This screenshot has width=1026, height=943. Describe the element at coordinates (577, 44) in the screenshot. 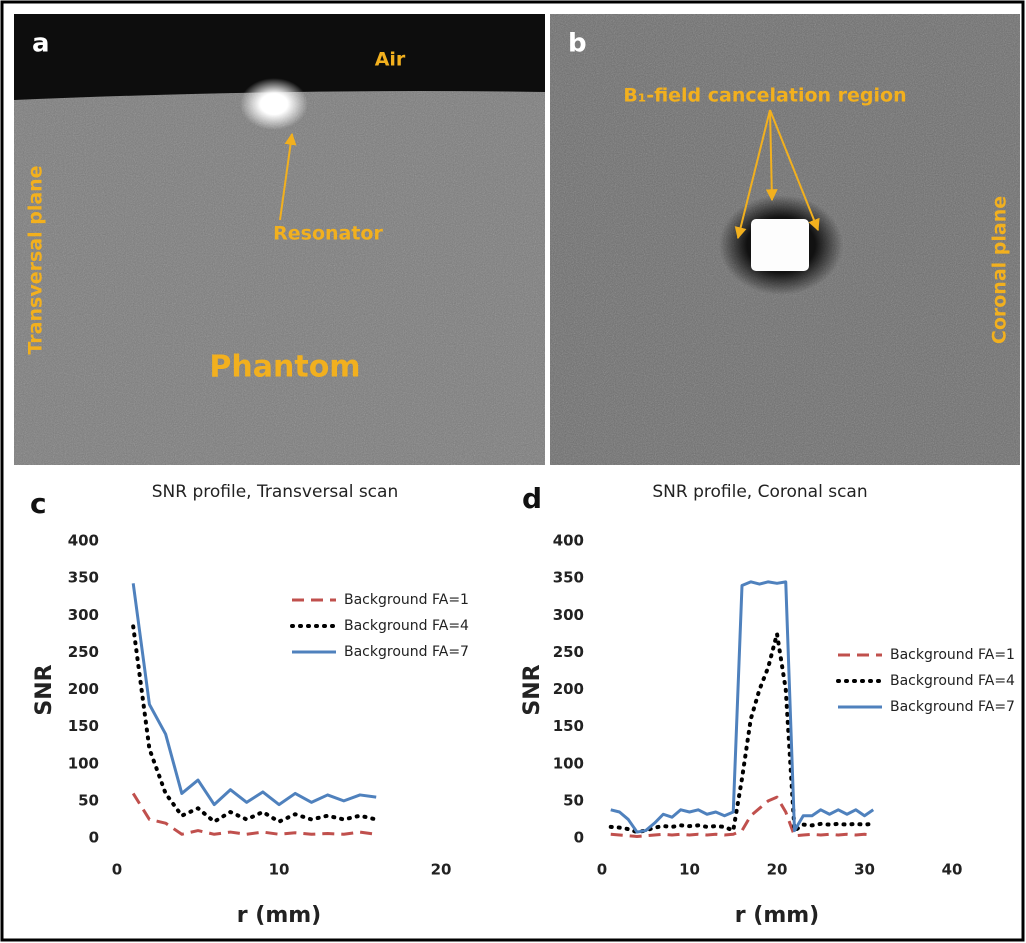

I see `panel-letter: b` at that location.